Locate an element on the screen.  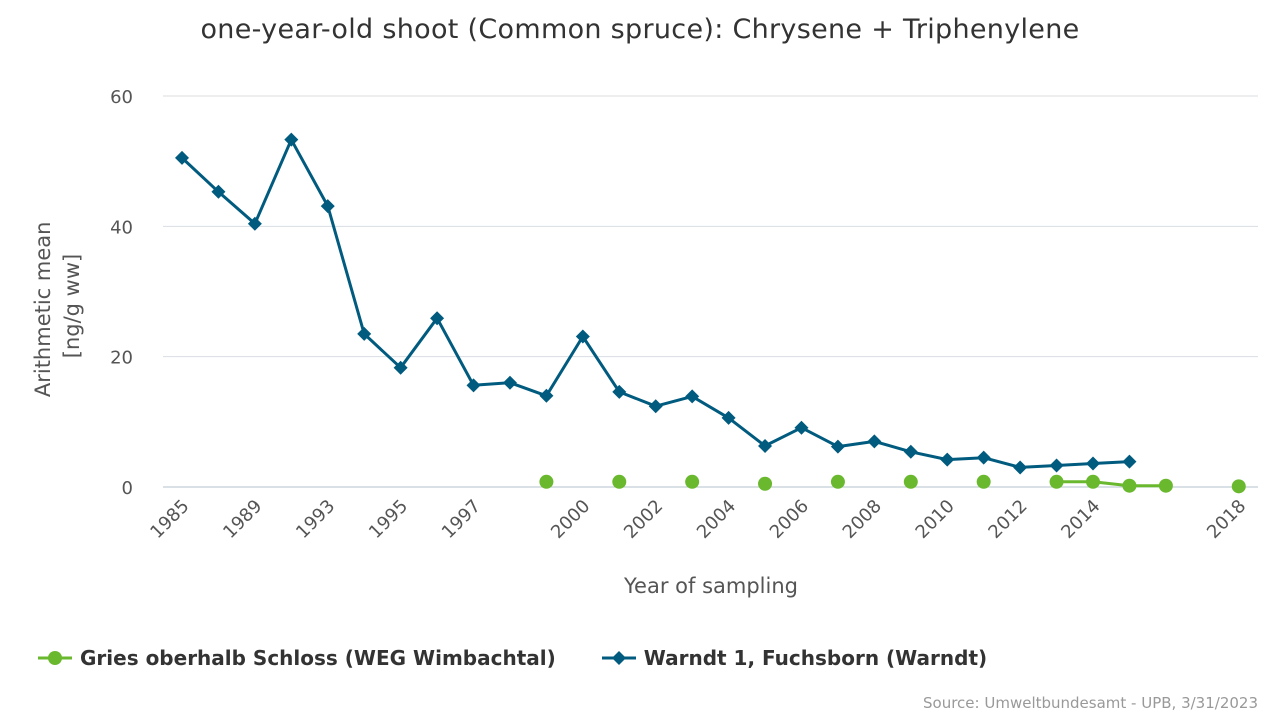
y-axis-title: Arithmetic mean [ng/g ww] is located at coordinates (57, 306).